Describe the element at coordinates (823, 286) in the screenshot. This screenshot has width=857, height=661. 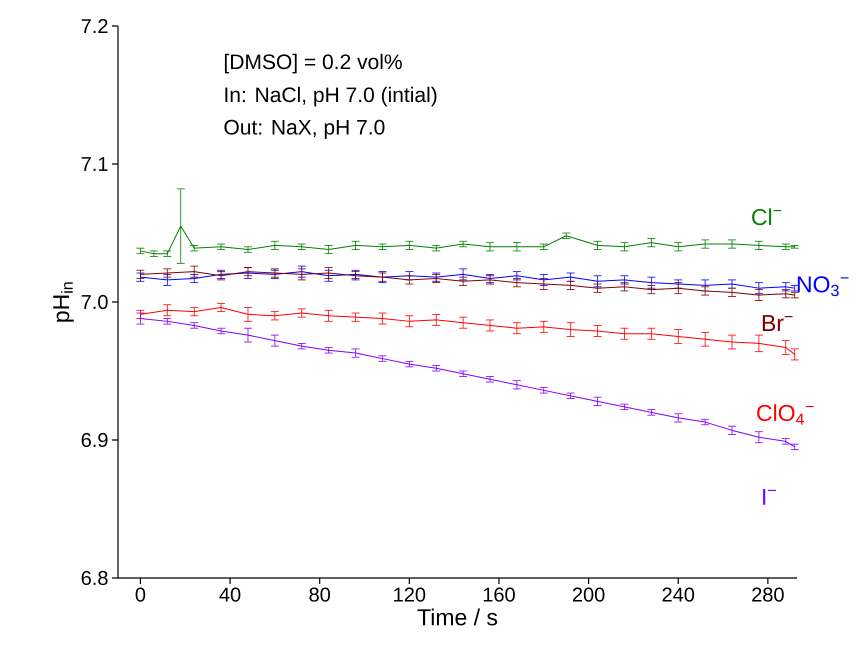
I see `series-label: NO$_{3}$−` at that location.